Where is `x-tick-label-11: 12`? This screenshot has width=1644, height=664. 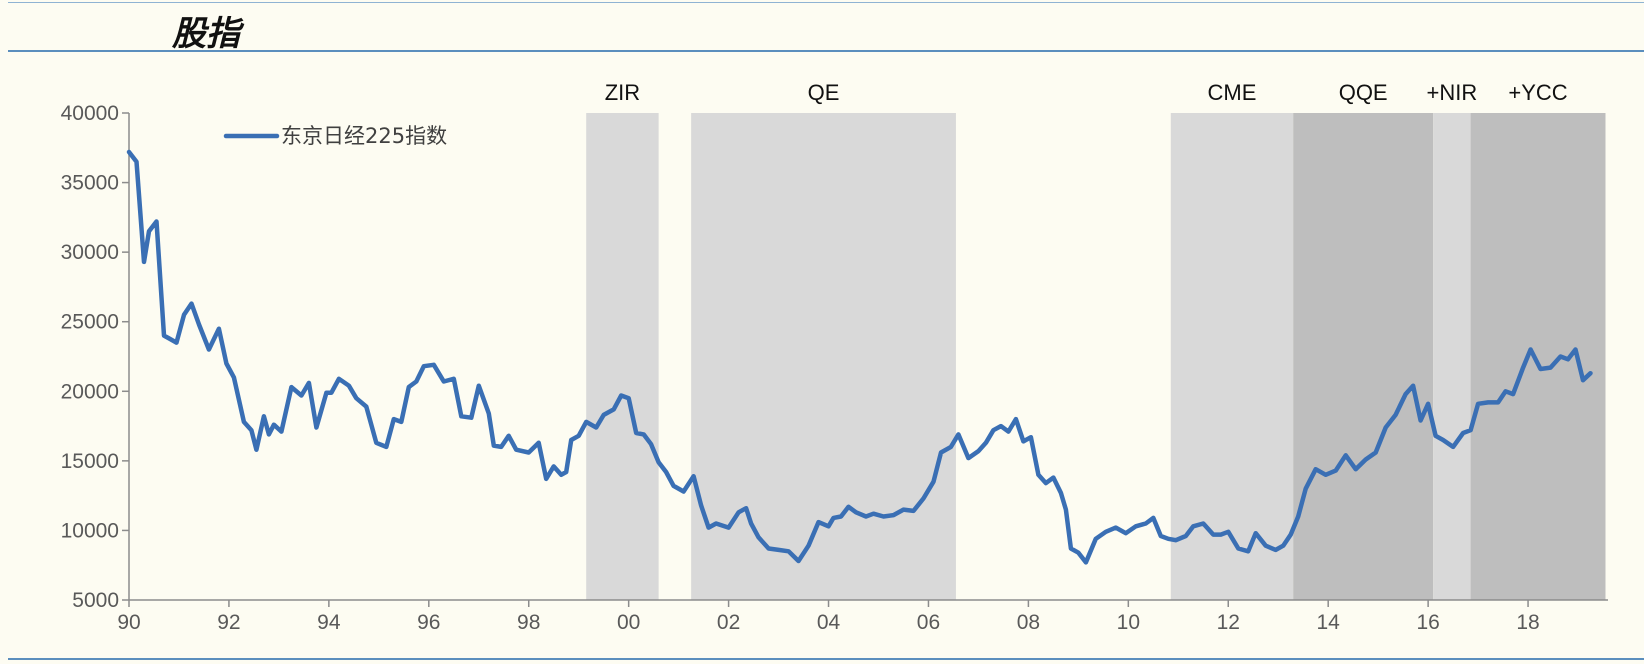 x-tick-label-11: 12 is located at coordinates (1228, 622).